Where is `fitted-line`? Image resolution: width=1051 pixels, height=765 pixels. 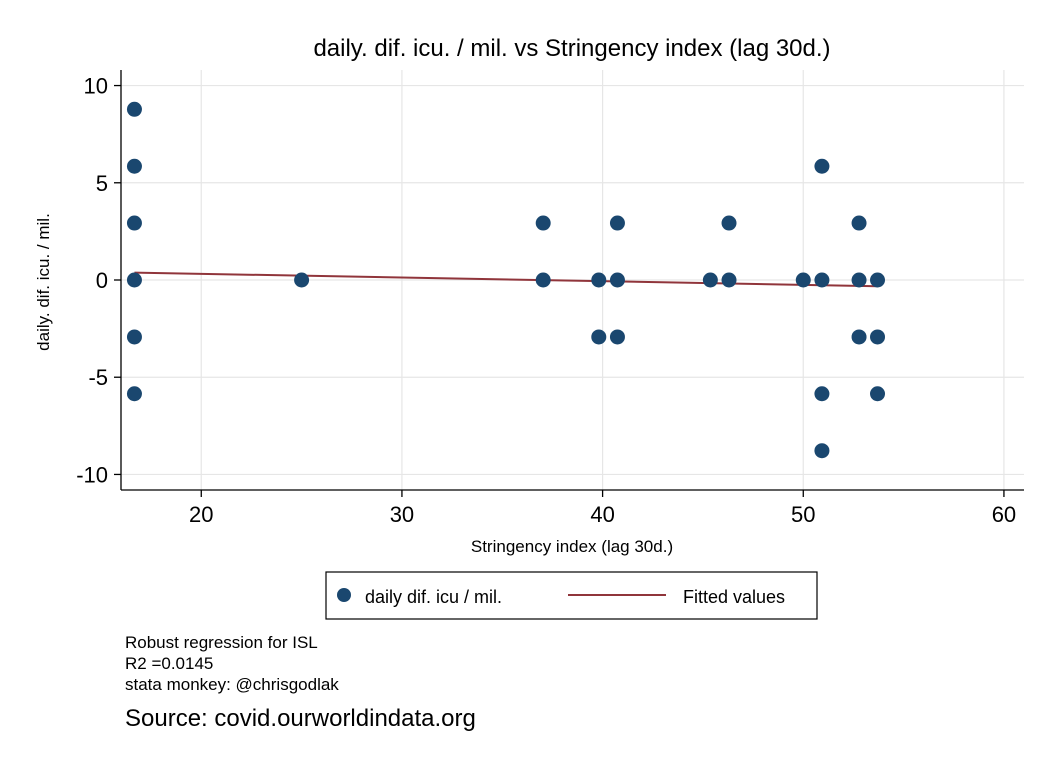 fitted-line is located at coordinates (506, 279).